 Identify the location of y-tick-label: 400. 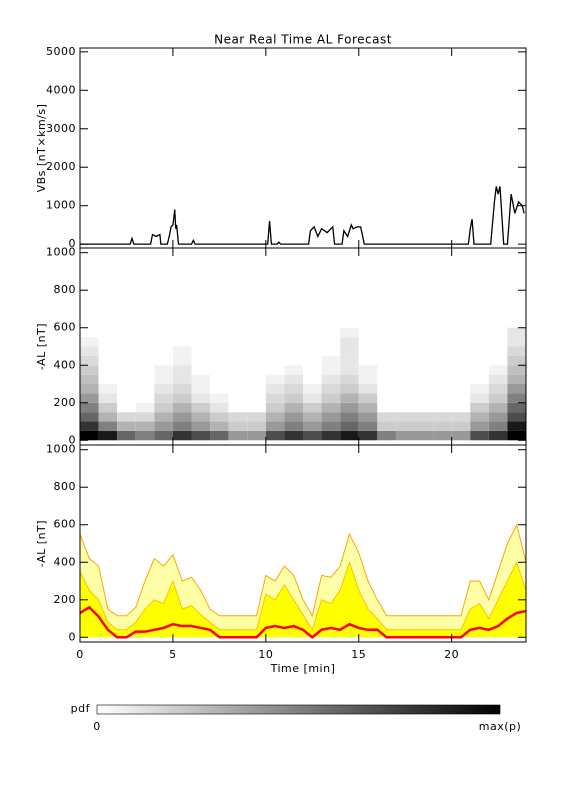
(65, 561).